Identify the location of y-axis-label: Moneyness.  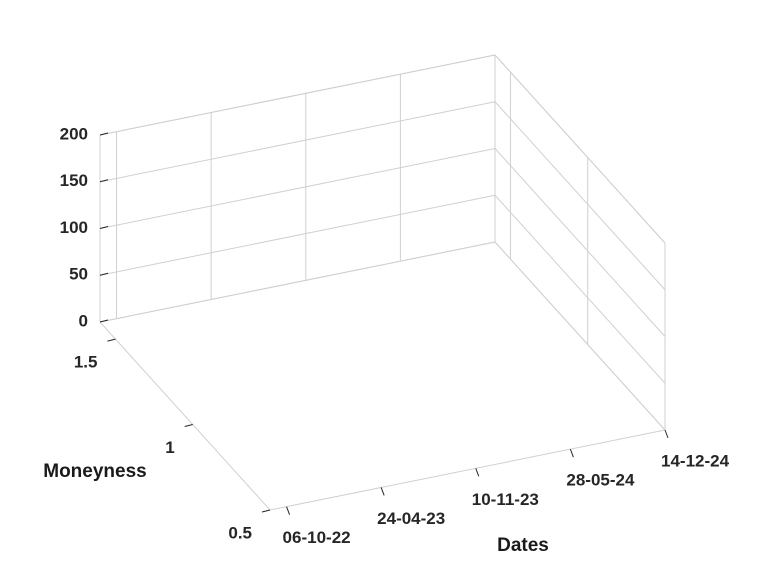
(94, 471).